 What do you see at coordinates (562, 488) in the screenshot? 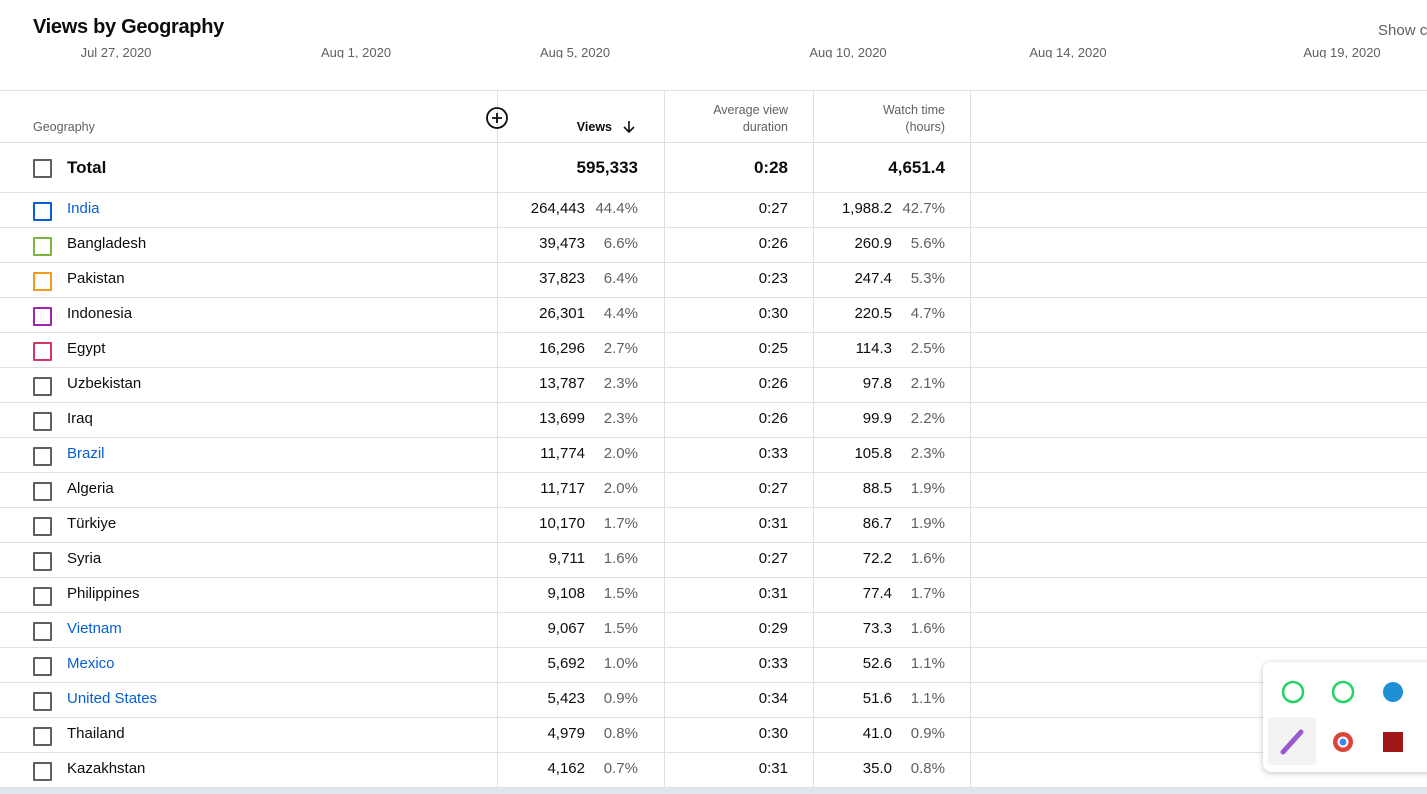
I see `views: 11,717` at bounding box center [562, 488].